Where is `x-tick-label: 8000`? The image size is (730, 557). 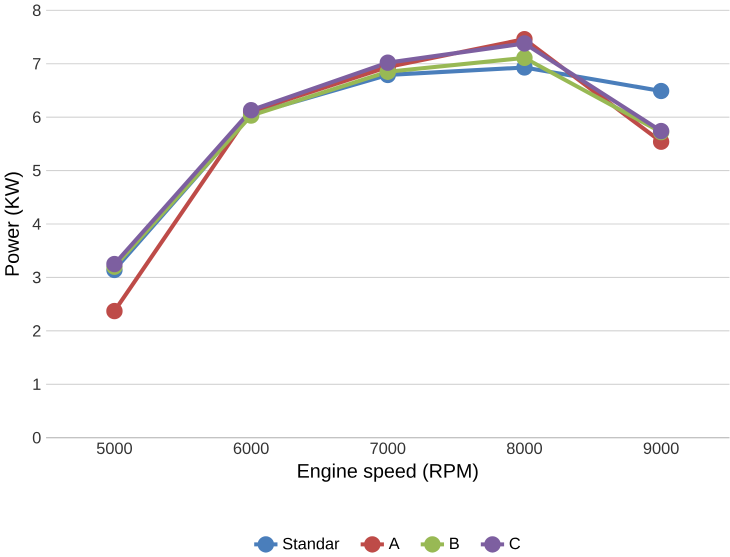 x-tick-label: 8000 is located at coordinates (524, 448).